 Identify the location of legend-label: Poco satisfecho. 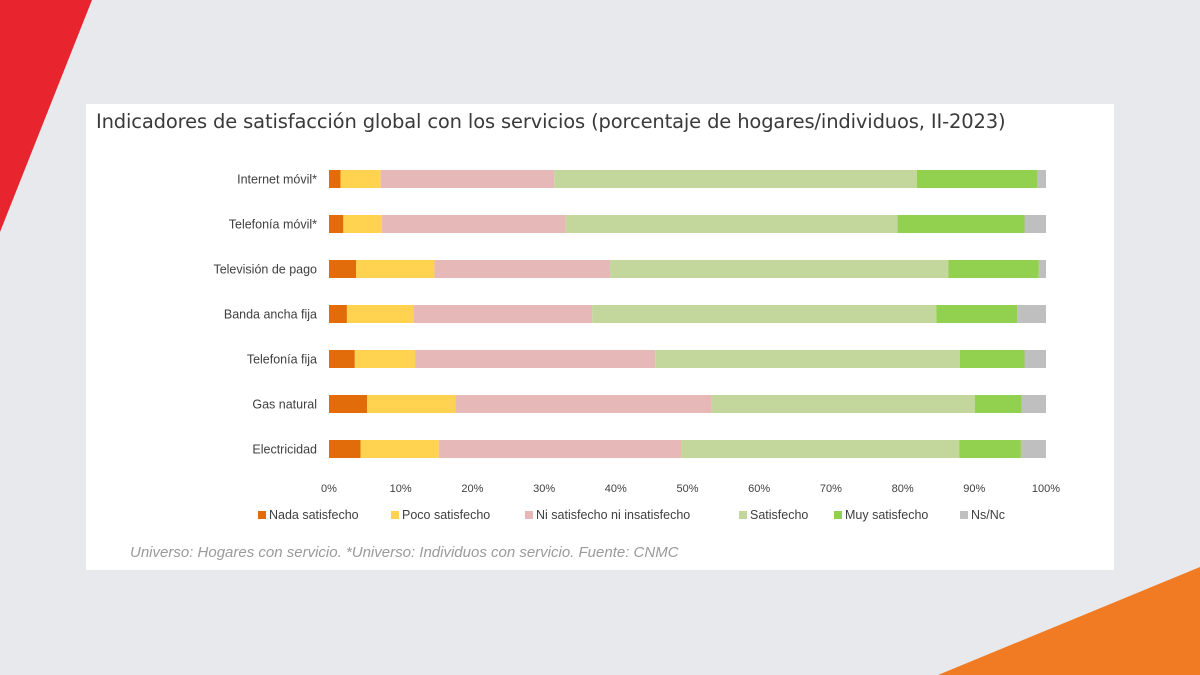
(446, 515).